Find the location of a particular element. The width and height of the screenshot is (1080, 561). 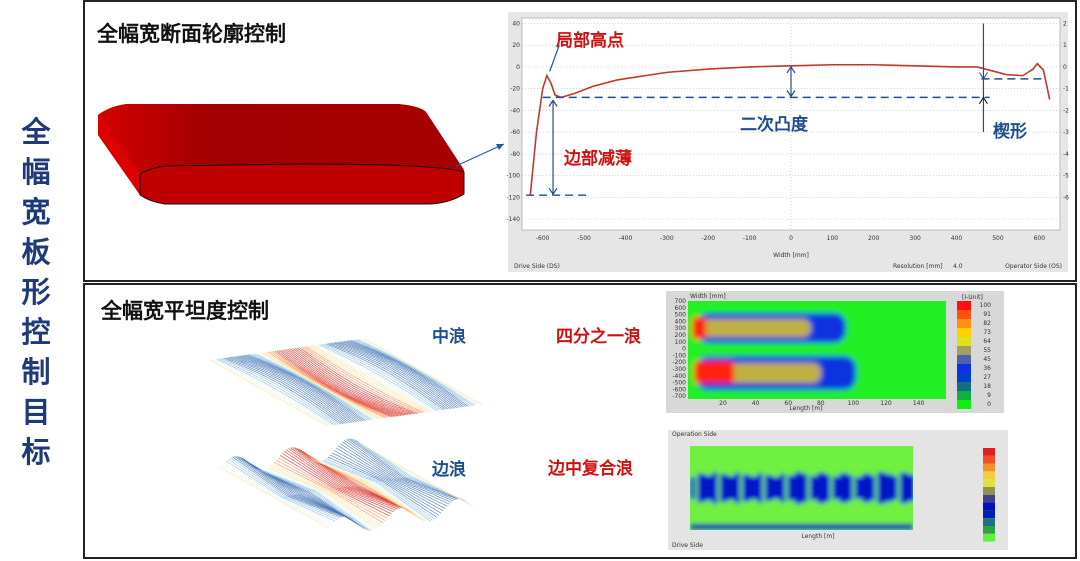

x-tick-label: -300 is located at coordinates (667, 238).